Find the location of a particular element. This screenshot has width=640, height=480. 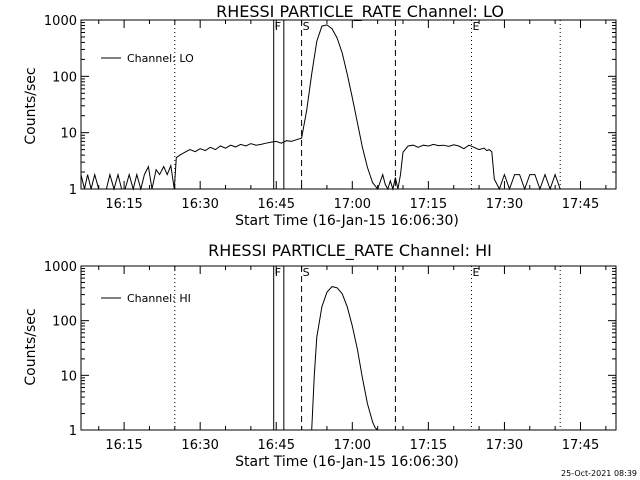

panel-hi-marker-label: E is located at coordinates (475, 272).